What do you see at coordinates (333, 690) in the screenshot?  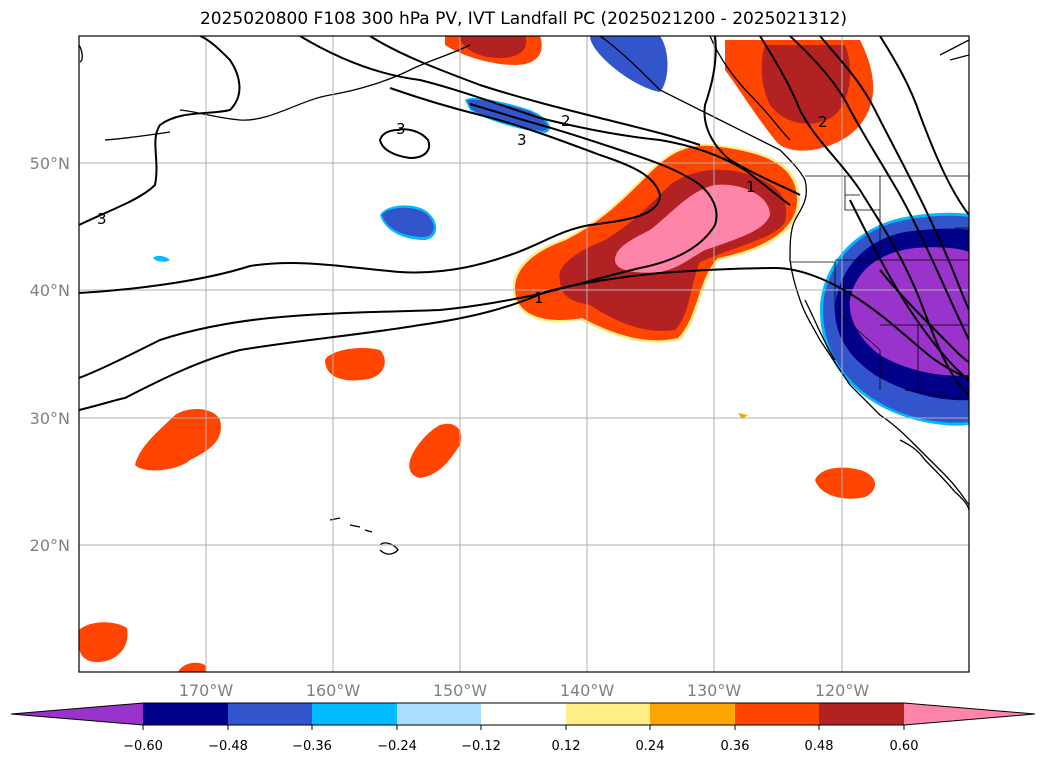 I see `lon-label-160w: 160°W` at bounding box center [333, 690].